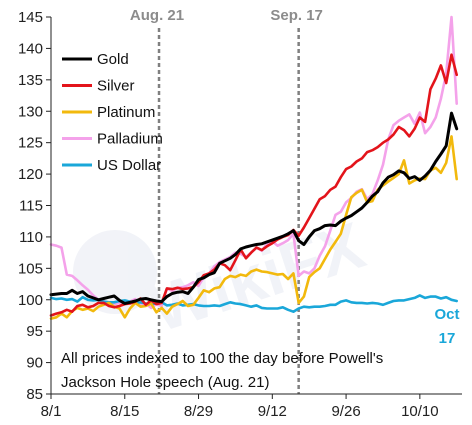 This screenshot has height=425, width=472. I want to click on legend: Gold Silver Platinum Palladium US Dollar, so click(112, 112).